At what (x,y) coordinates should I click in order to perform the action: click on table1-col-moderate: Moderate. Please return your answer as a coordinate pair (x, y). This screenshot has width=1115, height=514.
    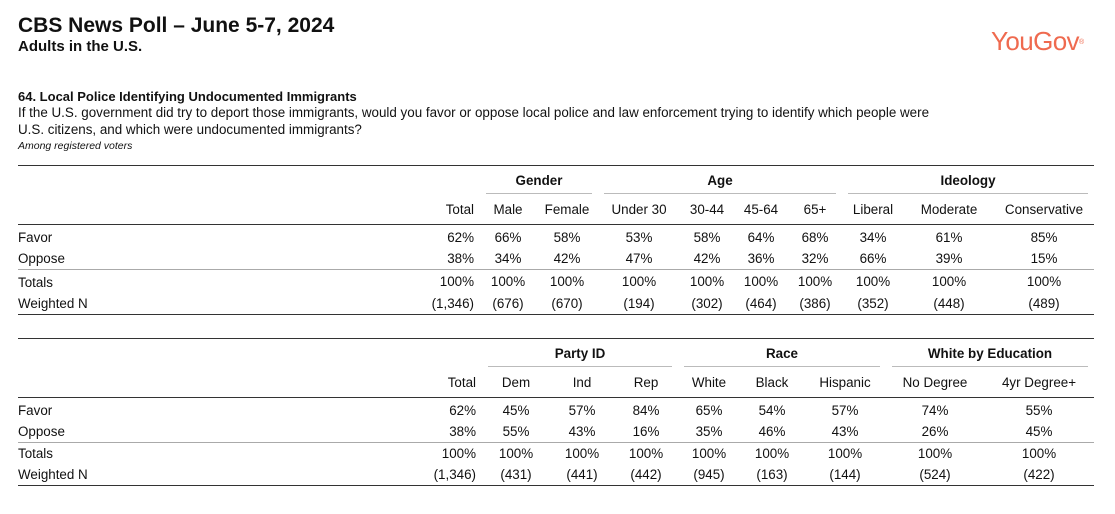
    Looking at the image, I should click on (949, 209).